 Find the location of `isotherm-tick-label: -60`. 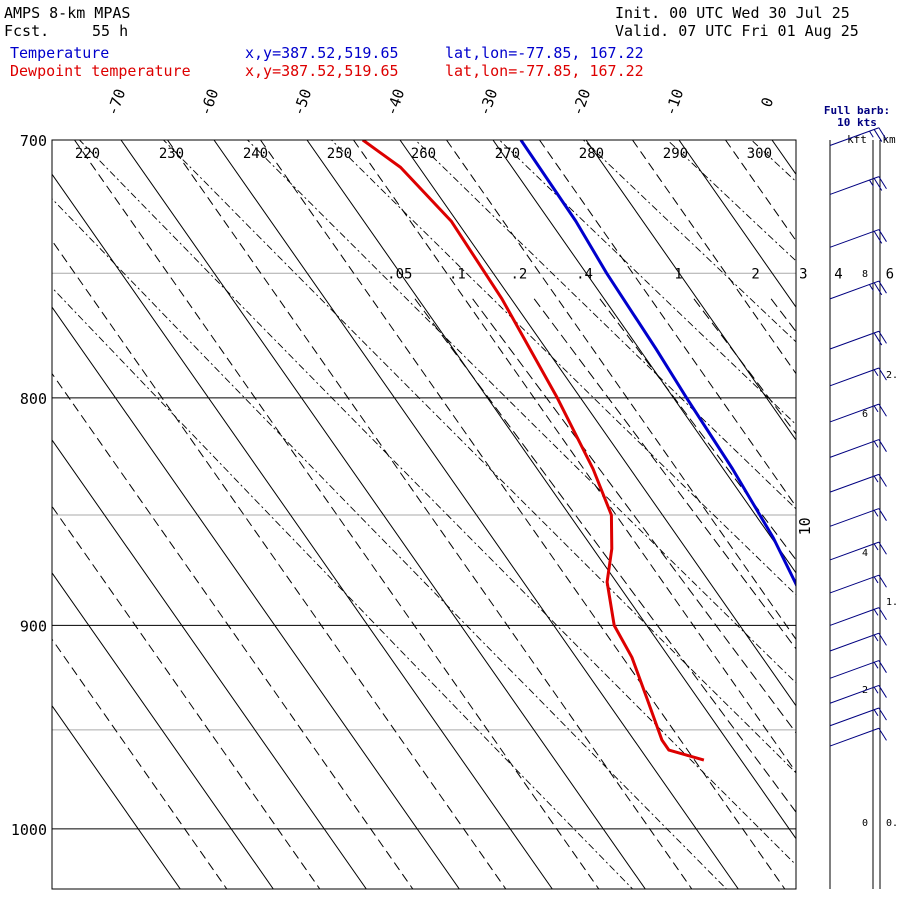

isotherm-tick-label: -60 is located at coordinates (209, 102).